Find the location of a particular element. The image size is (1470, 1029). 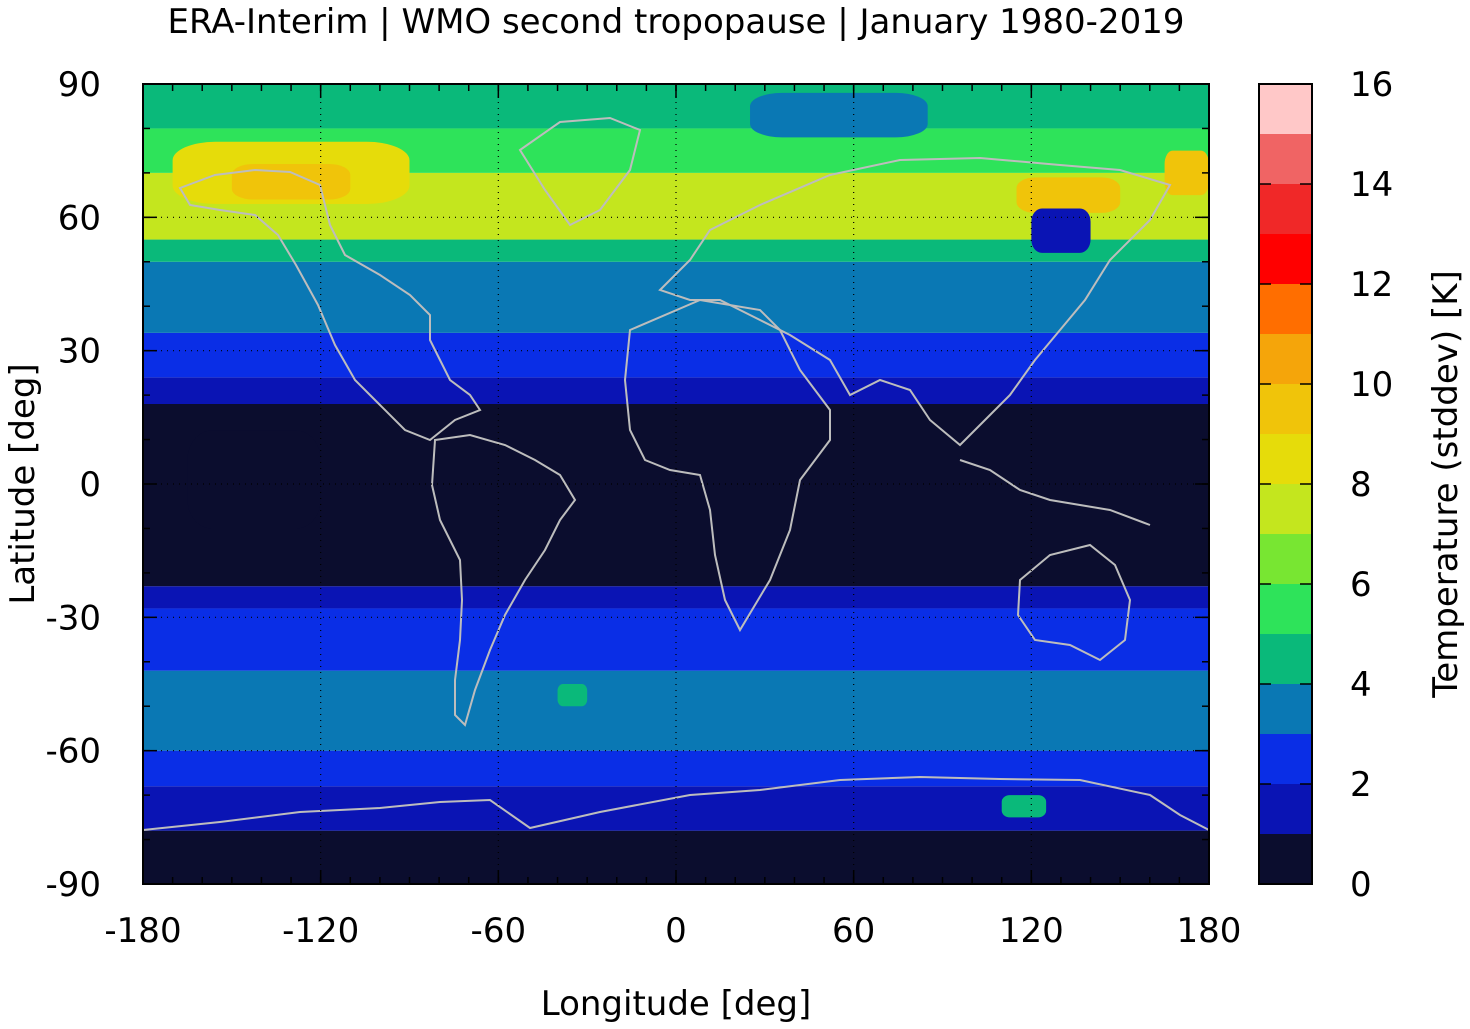

coastline-eurasia is located at coordinates (915, 301).